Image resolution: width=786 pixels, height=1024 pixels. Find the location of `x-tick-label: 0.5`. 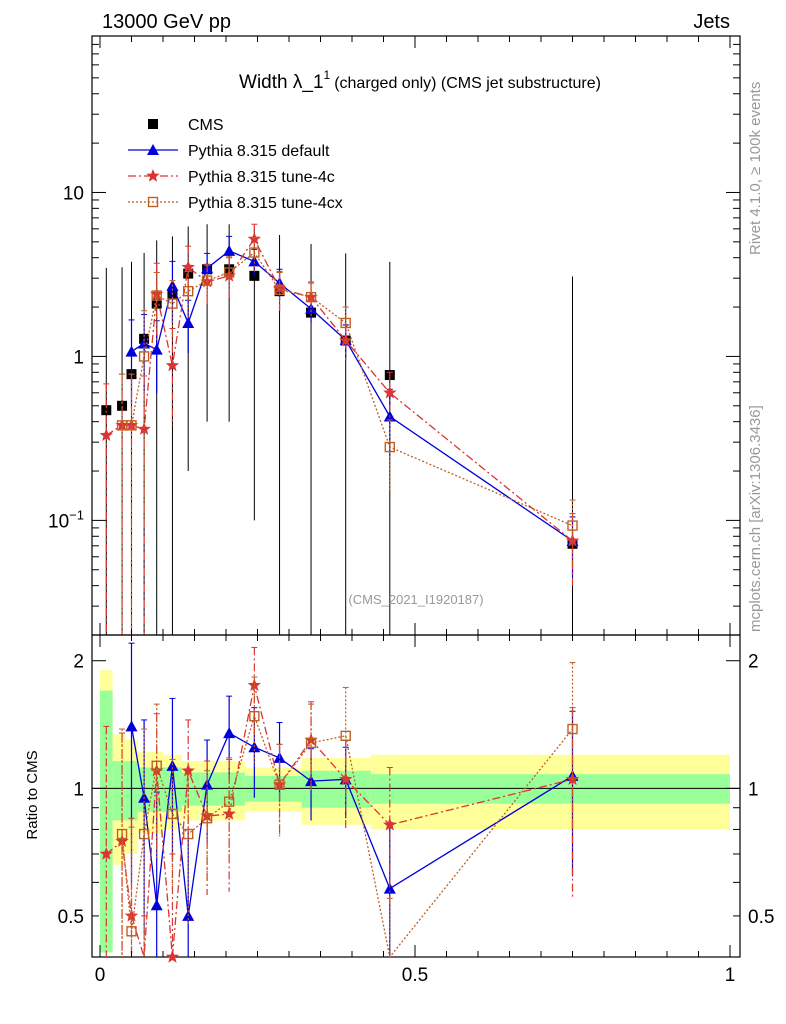

x-tick-label: 0.5 is located at coordinates (415, 975).